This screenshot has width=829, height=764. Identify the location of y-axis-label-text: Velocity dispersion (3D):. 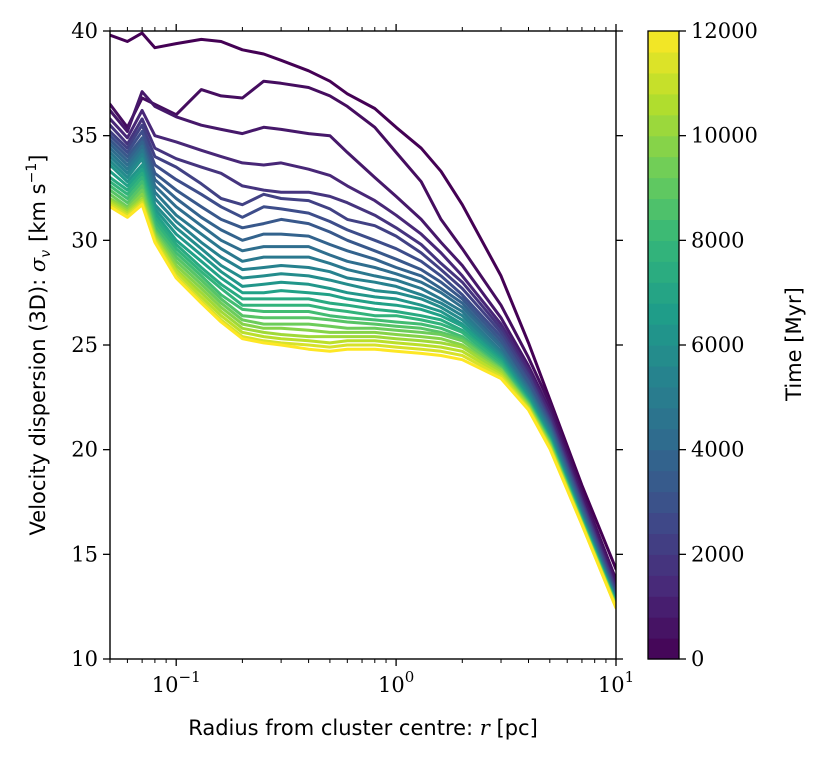
(38, 403).